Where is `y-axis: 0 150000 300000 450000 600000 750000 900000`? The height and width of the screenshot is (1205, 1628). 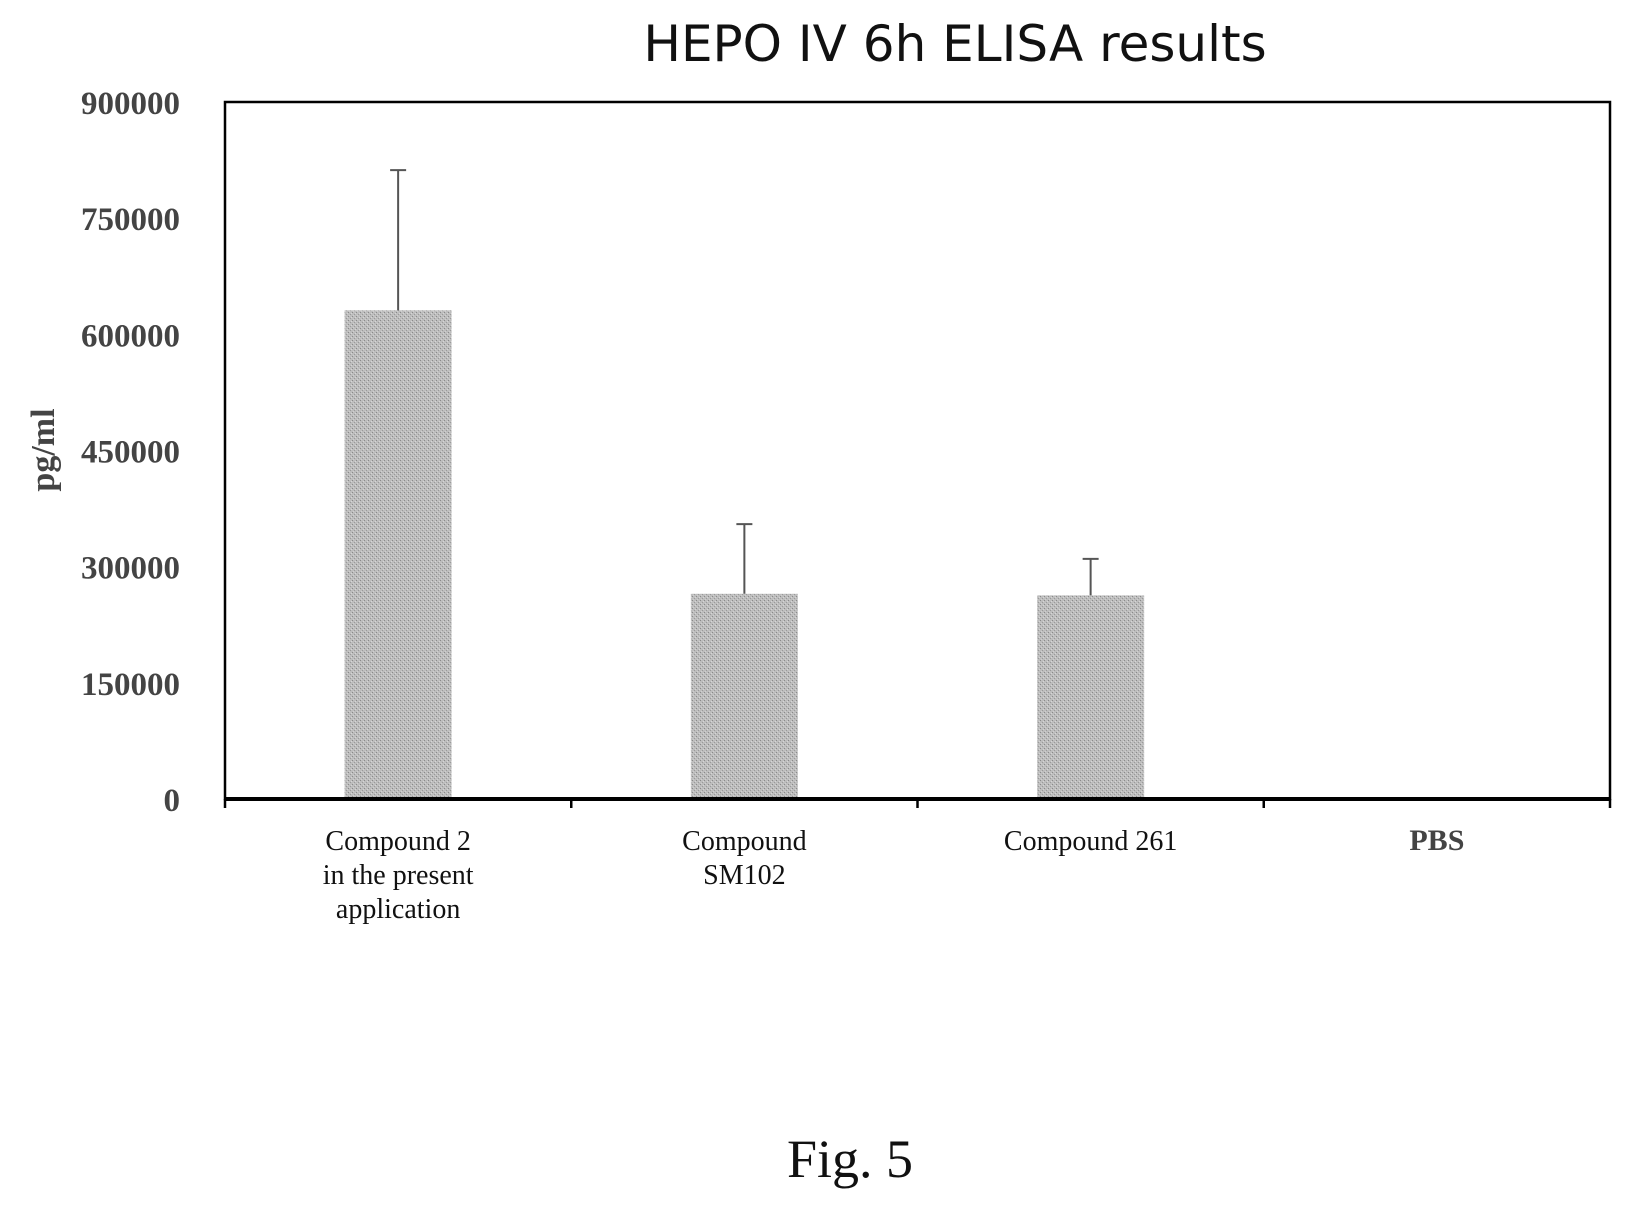
y-axis: 0 150000 300000 450000 600000 750000 900000 is located at coordinates (130, 452).